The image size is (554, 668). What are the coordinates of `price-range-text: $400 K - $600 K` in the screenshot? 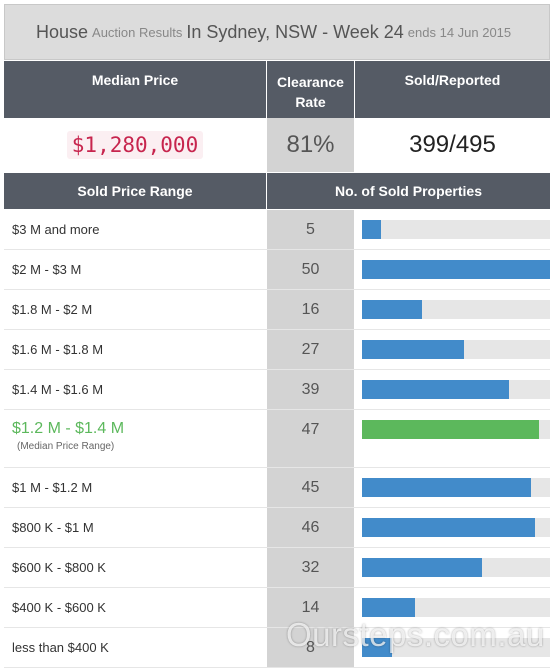 It's located at (59, 607).